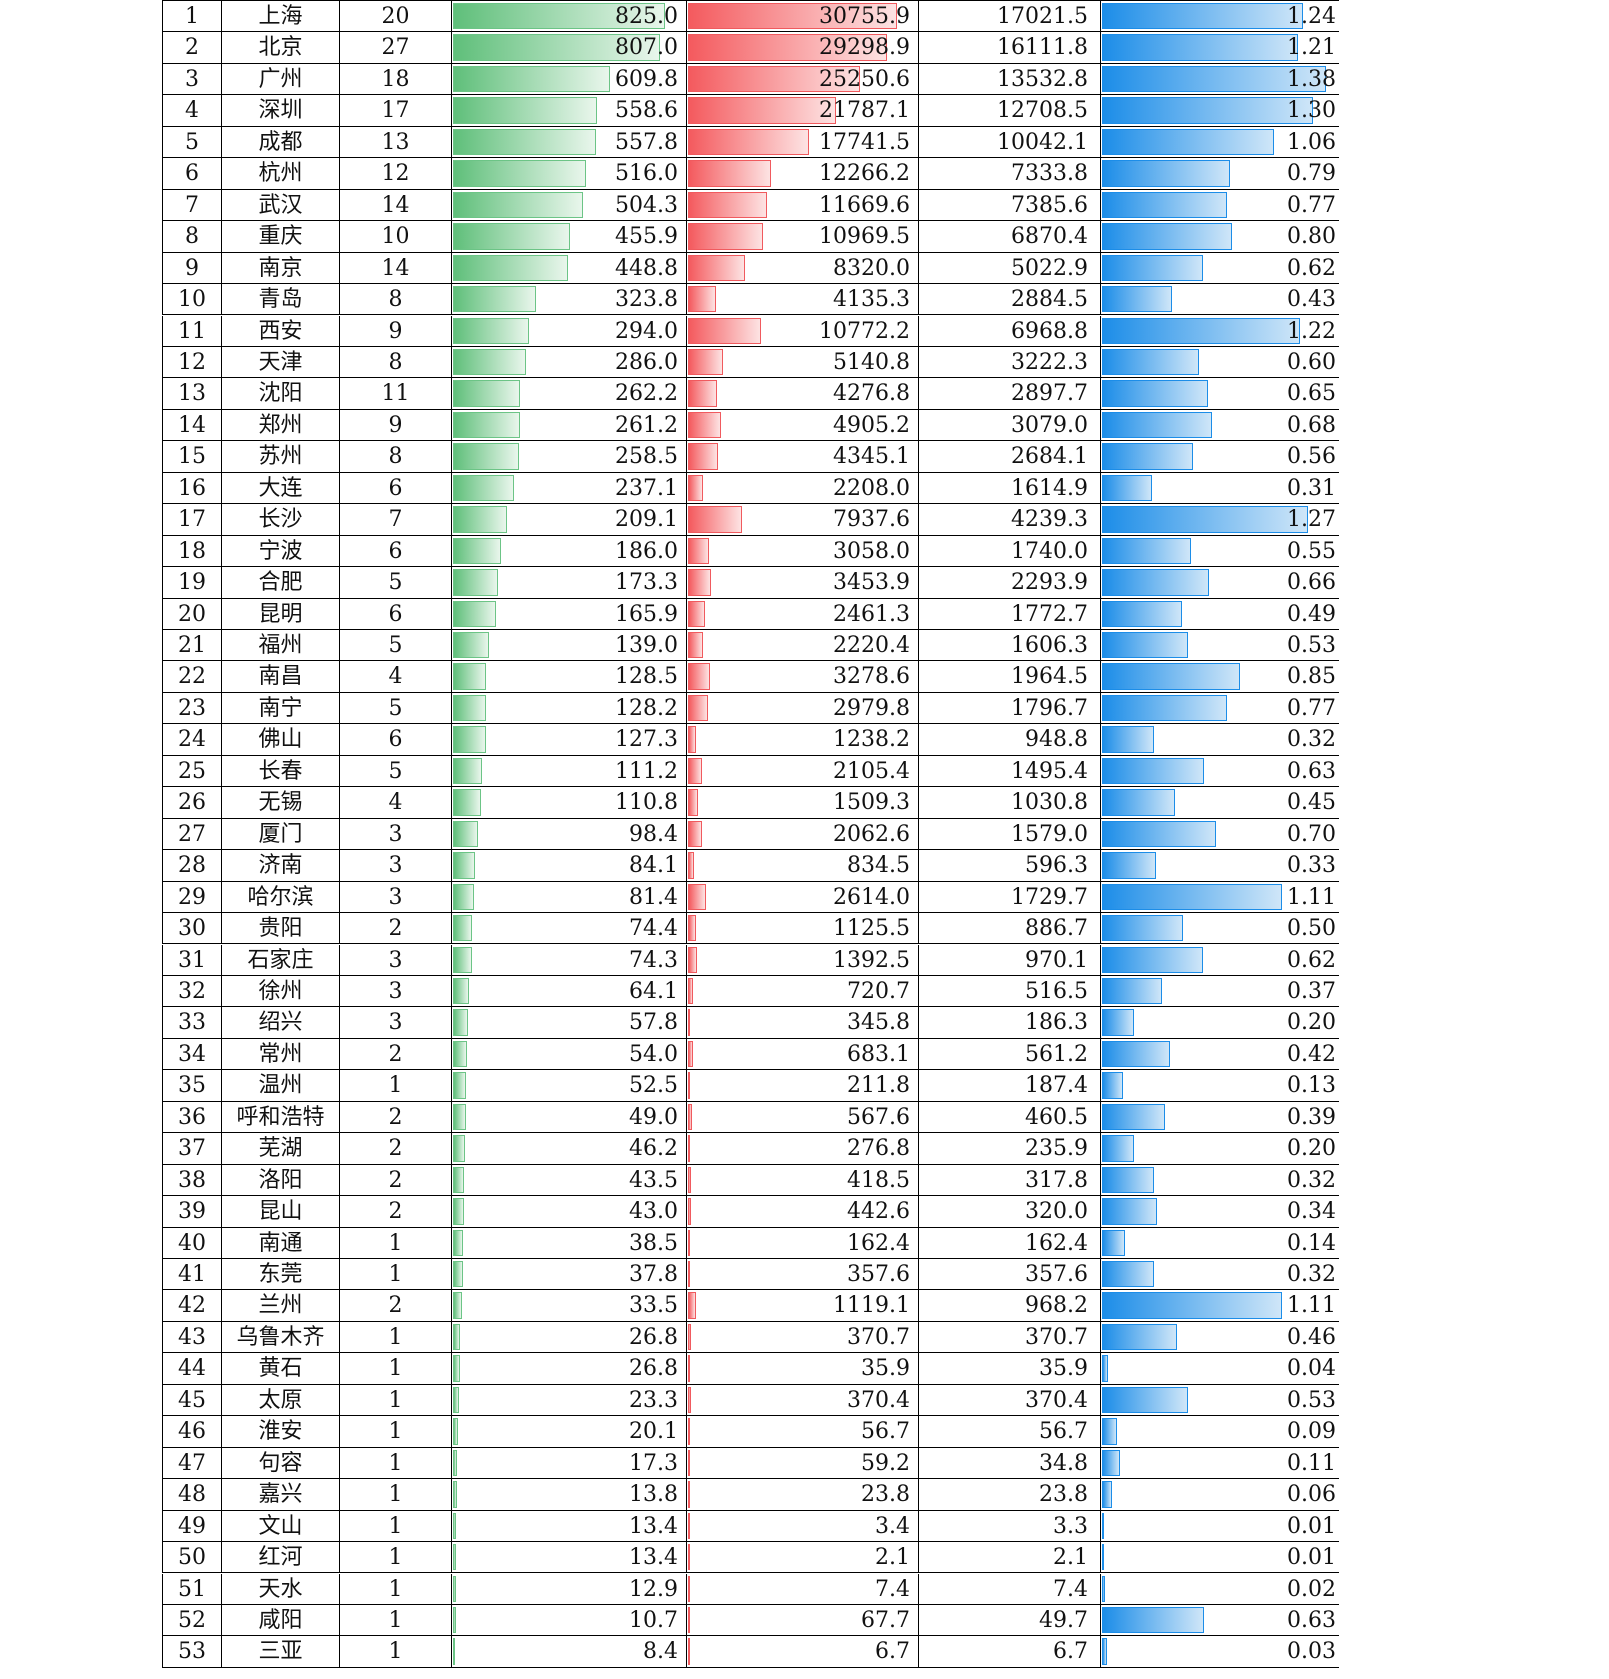 This screenshot has width=1609, height=1679. What do you see at coordinates (646, 457) in the screenshot?
I see `value-a: 258.5` at bounding box center [646, 457].